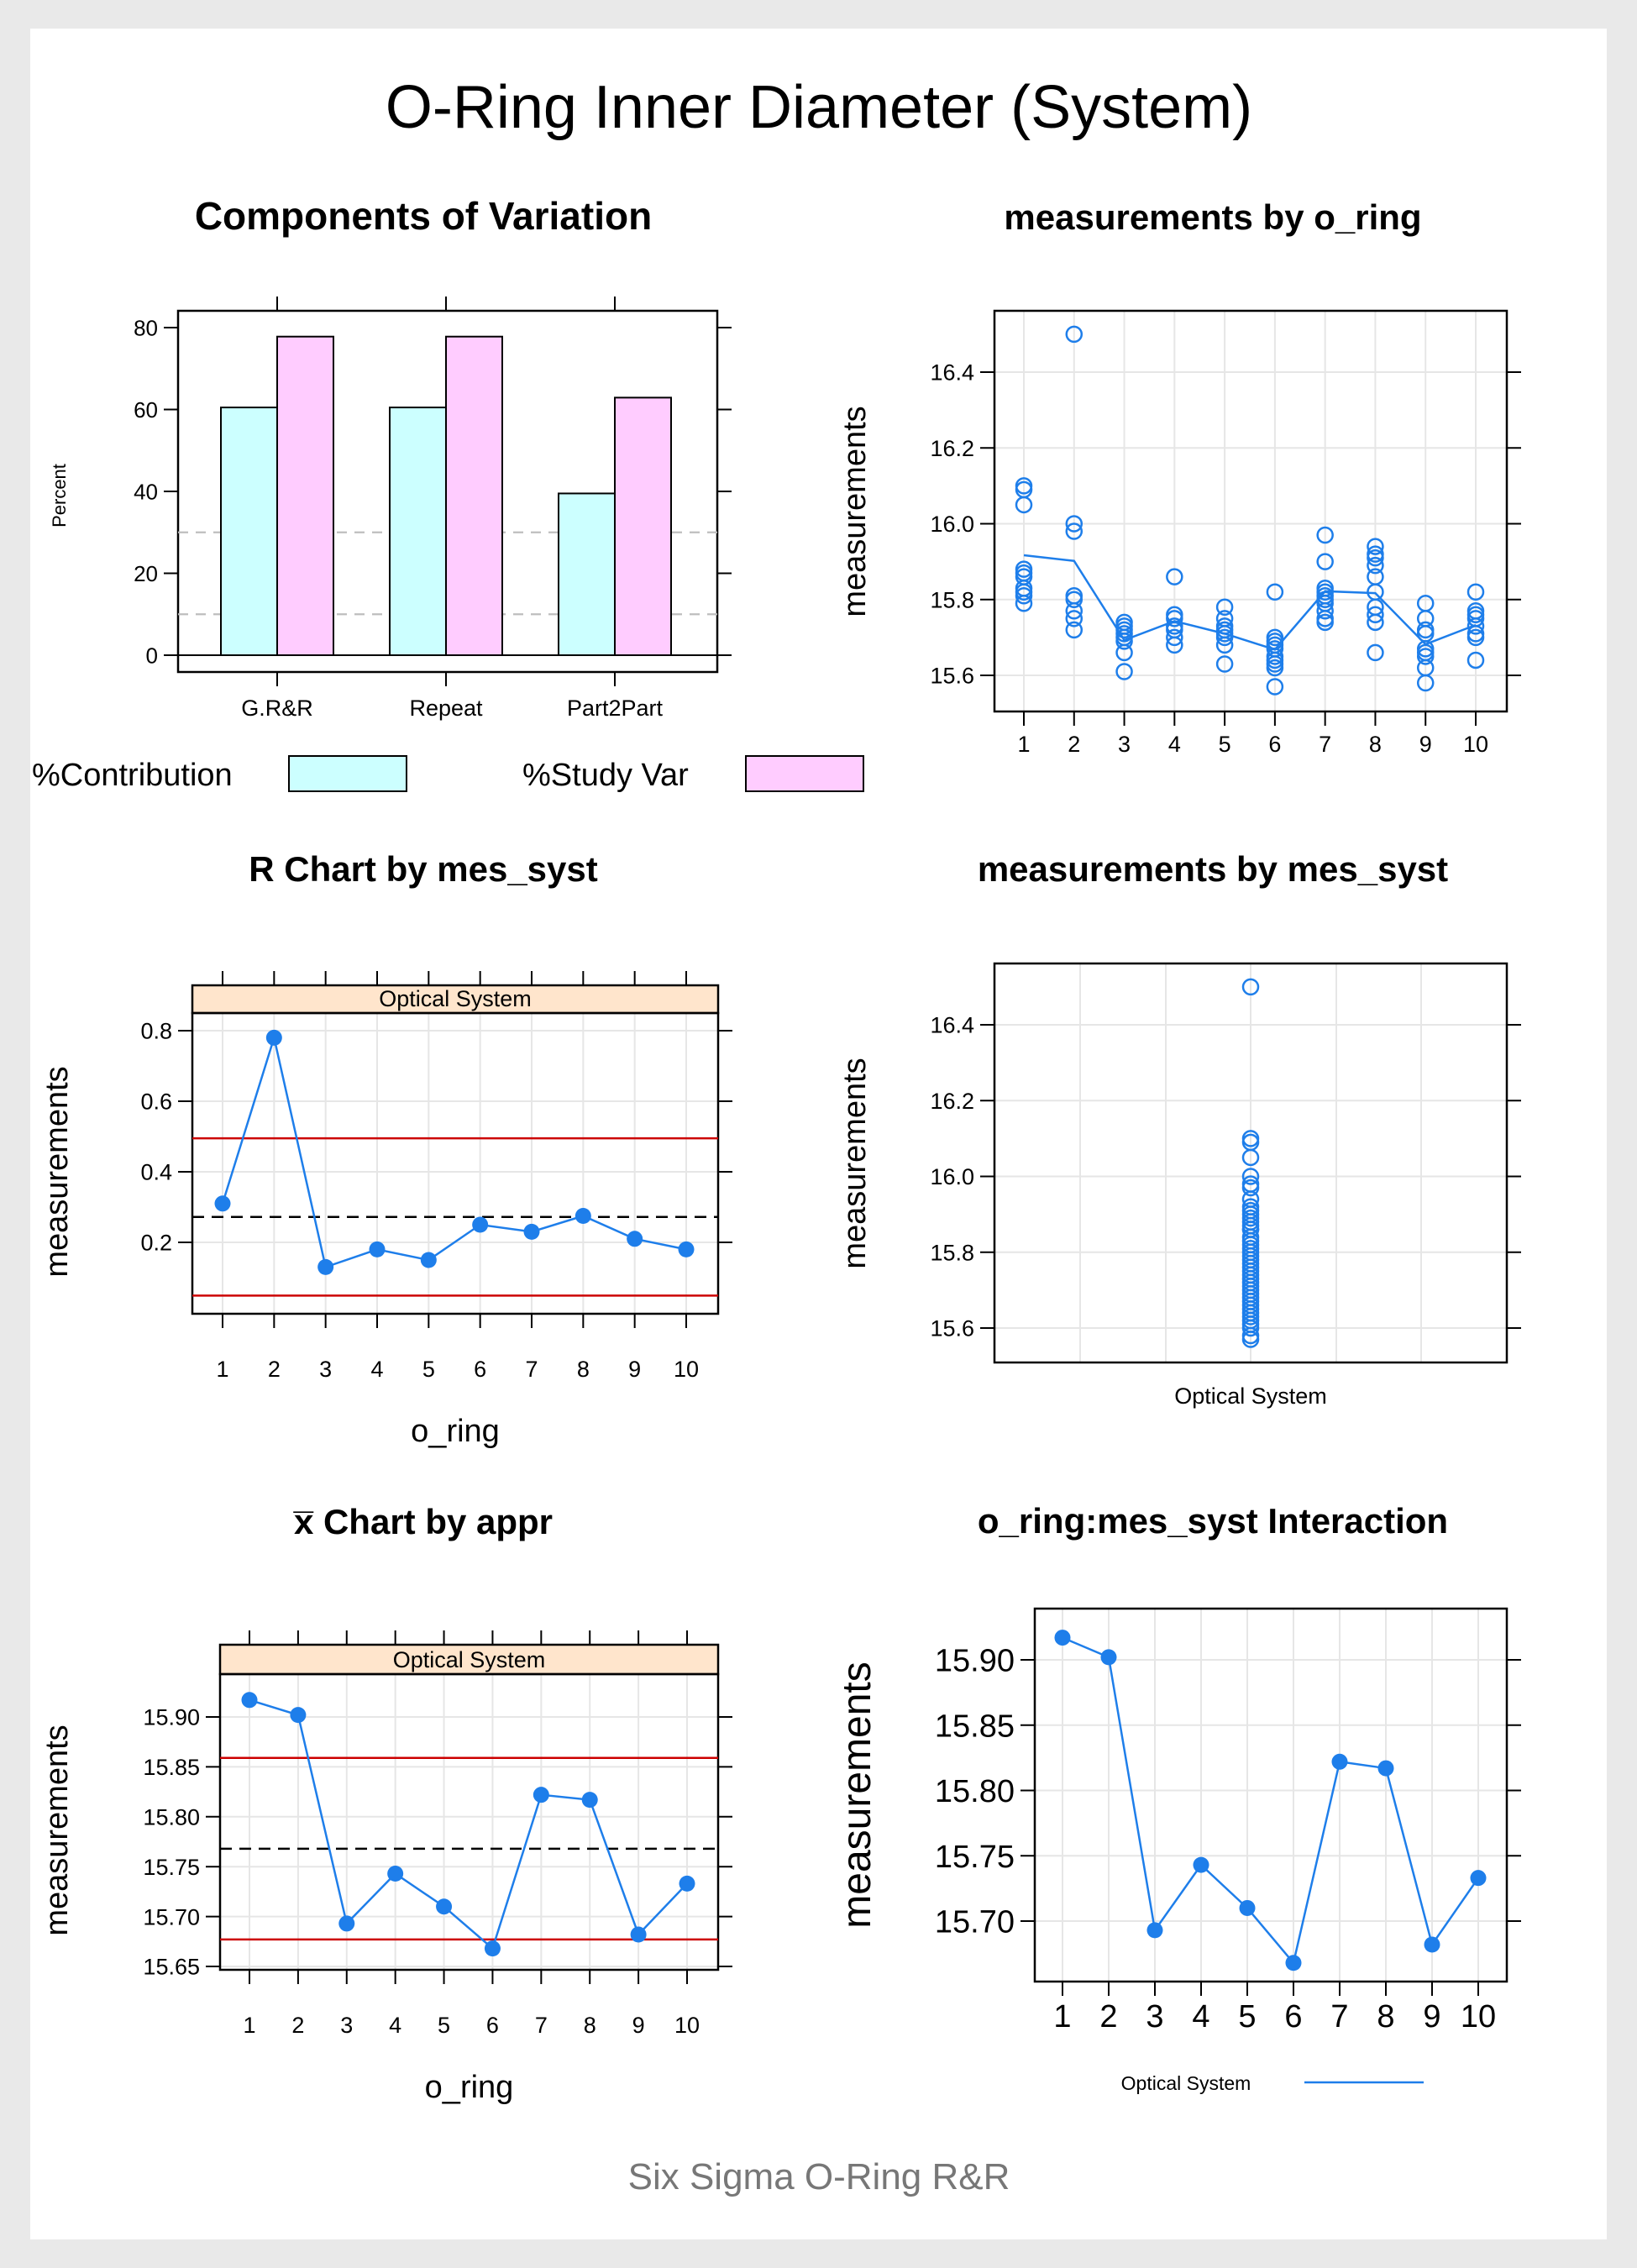 This screenshot has width=1637, height=2268. I want to click on xbar-chart-series-line, so click(468, 1824).